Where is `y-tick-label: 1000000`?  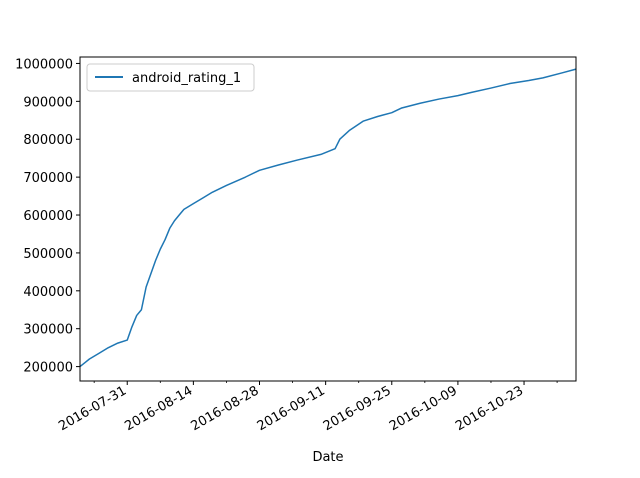
y-tick-label: 1000000 is located at coordinates (44, 64).